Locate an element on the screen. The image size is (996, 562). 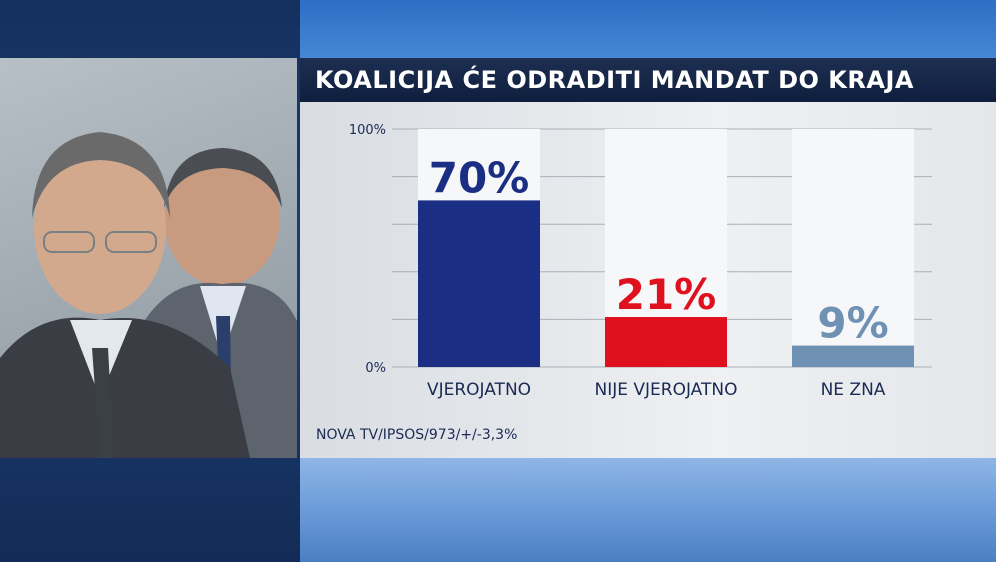
y-tick-label-1: 100% is located at coordinates (367, 130).